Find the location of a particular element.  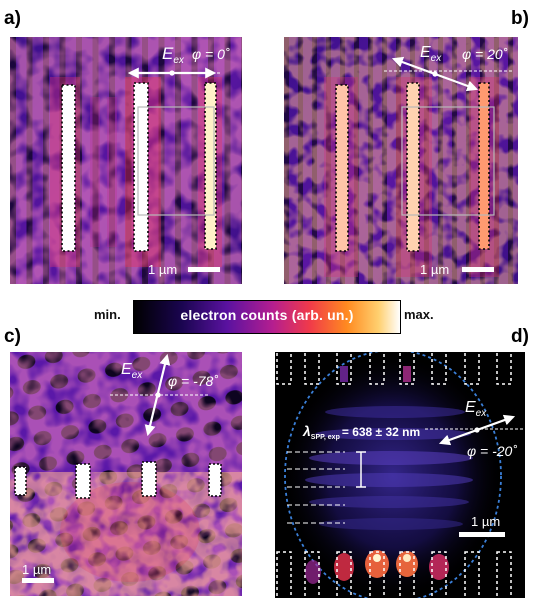

panel-label-a: a) is located at coordinates (12, 18).